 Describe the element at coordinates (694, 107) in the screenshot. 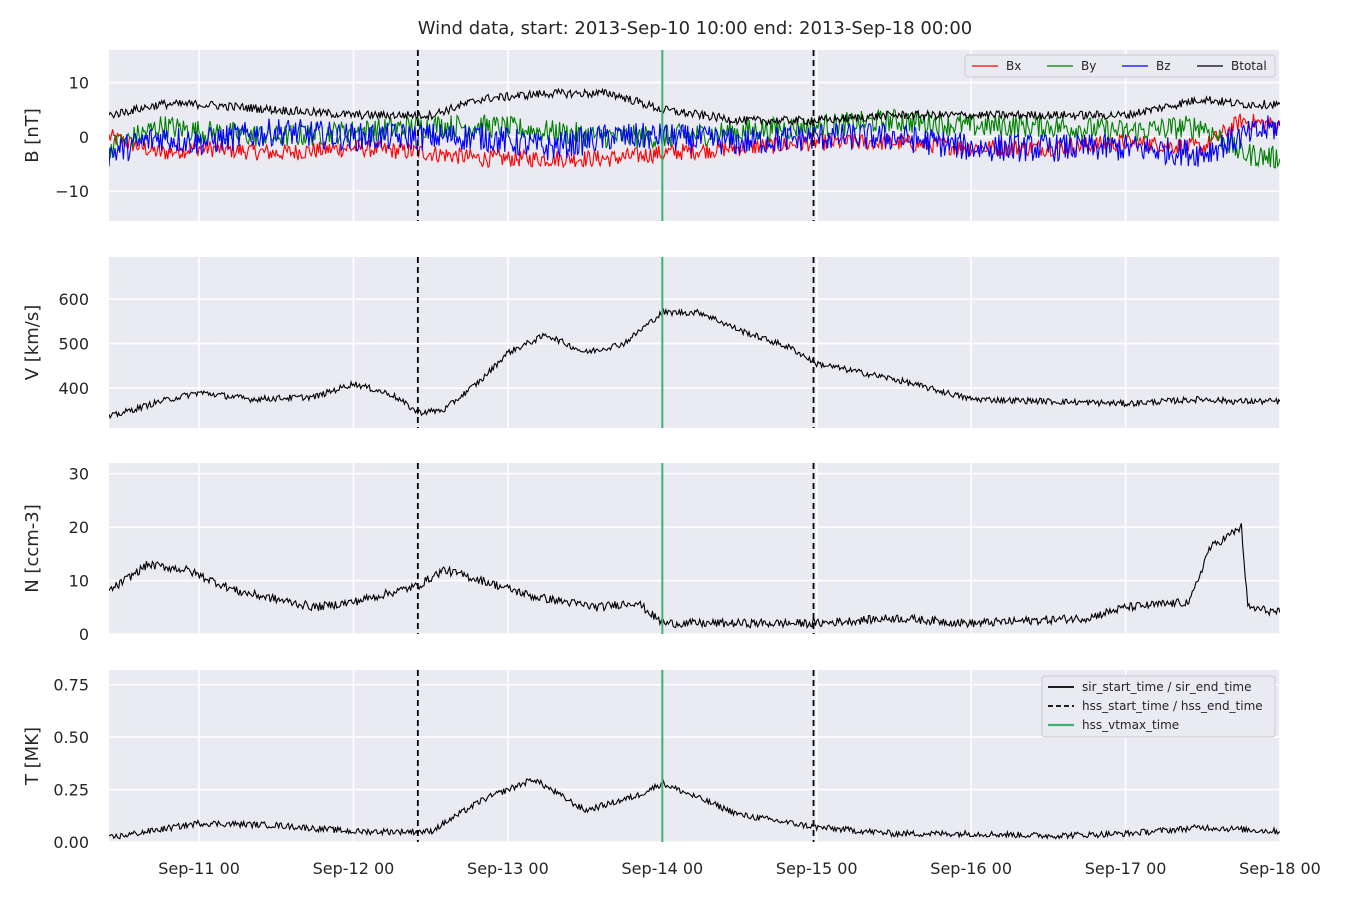

I see `series-btotal` at that location.